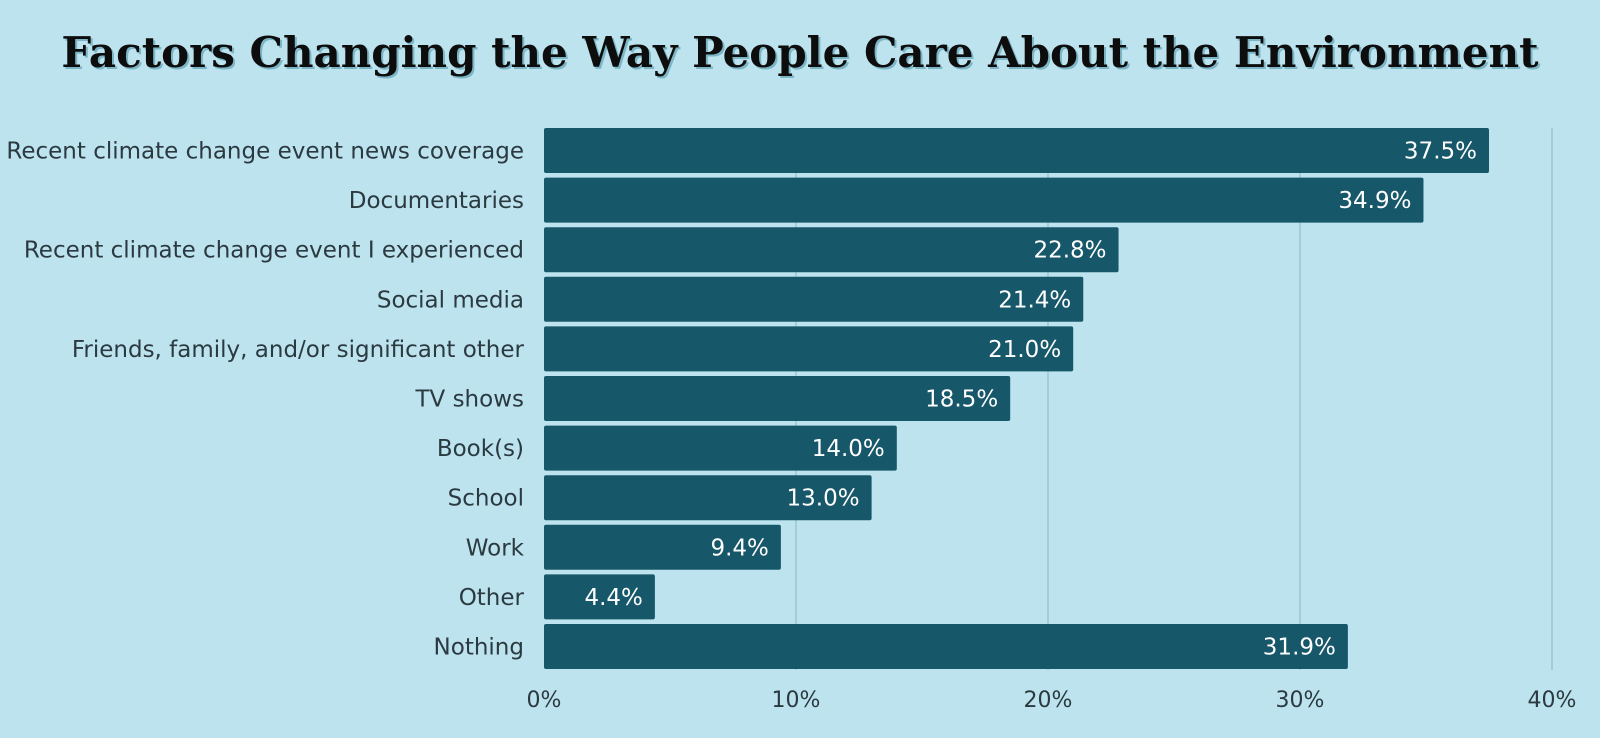 Image resolution: width=1600 pixels, height=738 pixels. Describe the element at coordinates (1024, 350) in the screenshot. I see `value-label: 21.0%` at that location.